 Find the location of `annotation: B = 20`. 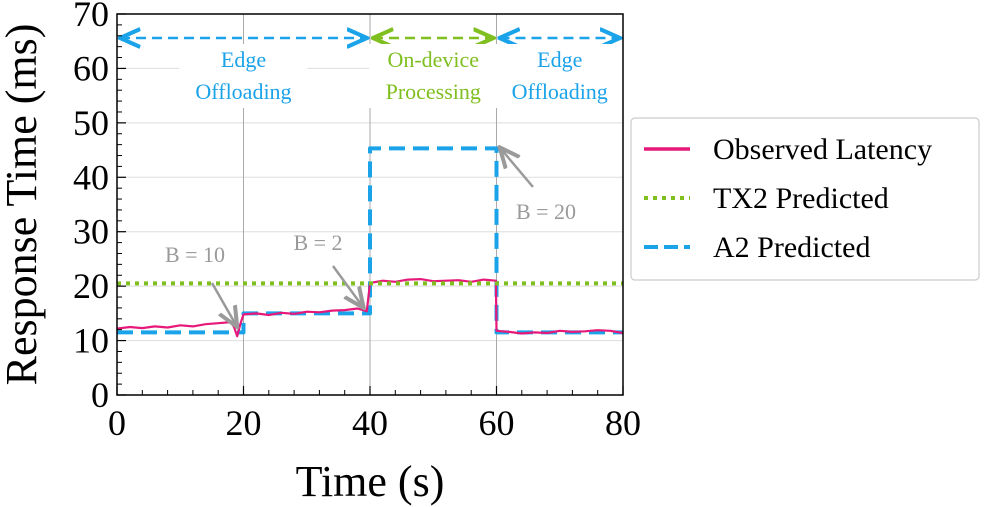

annotation: B = 20 is located at coordinates (538, 185).